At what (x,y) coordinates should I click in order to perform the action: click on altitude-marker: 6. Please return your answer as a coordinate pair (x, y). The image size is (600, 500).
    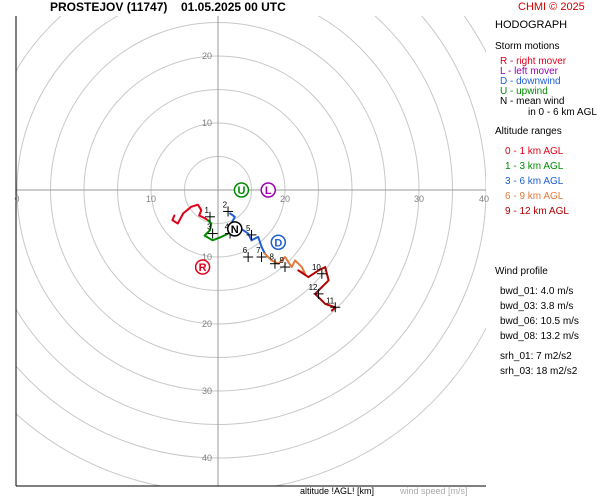
    Looking at the image, I should click on (248, 254).